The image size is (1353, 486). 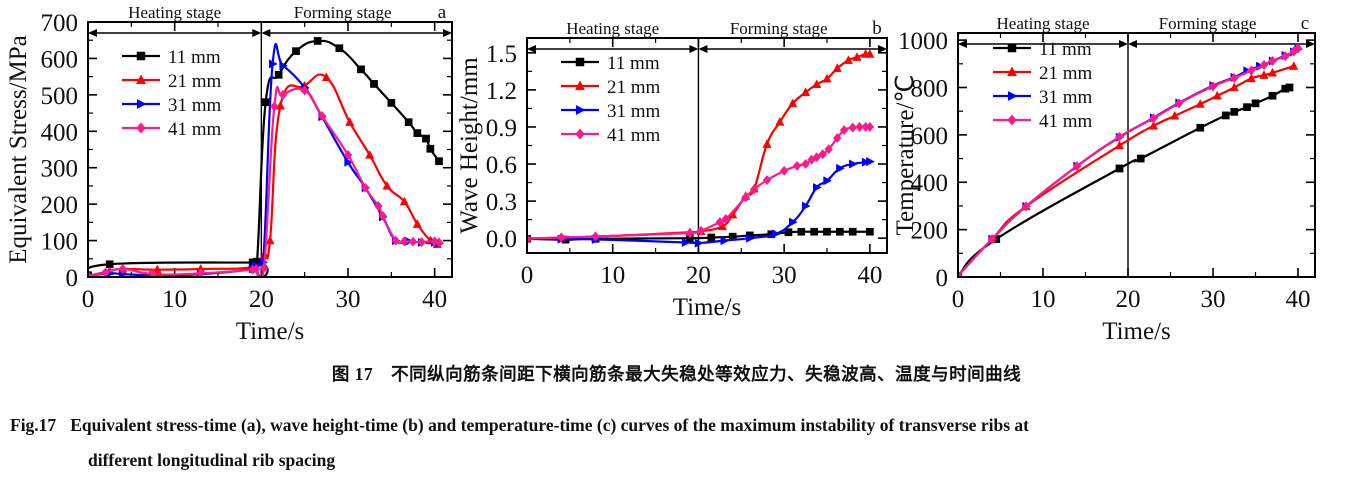 I want to click on y-tick-label: 400, so click(x=60, y=132).